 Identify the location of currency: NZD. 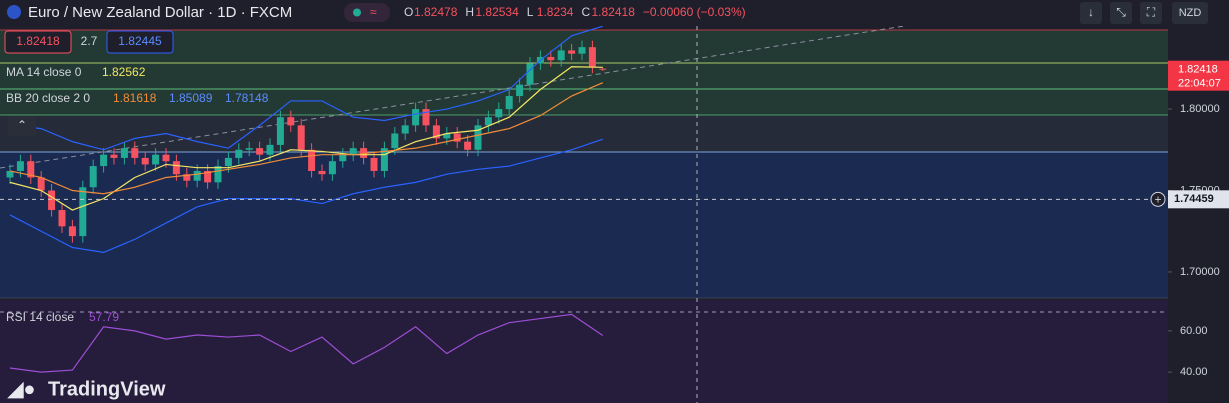
(1190, 13).